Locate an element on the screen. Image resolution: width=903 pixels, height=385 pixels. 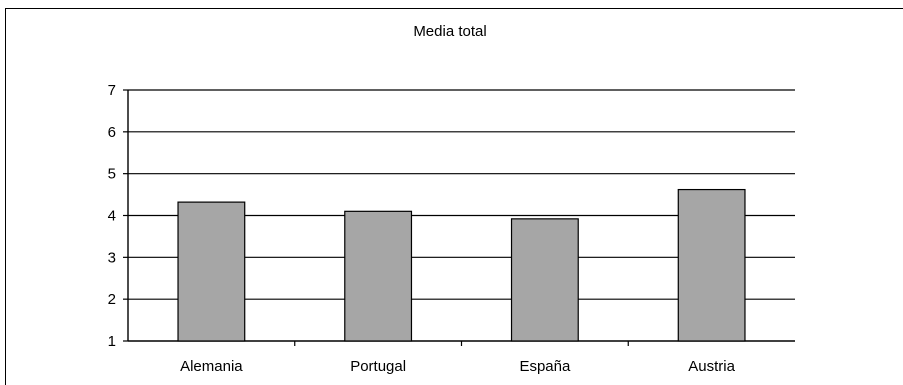
x-category-label: Alemania is located at coordinates (211, 366).